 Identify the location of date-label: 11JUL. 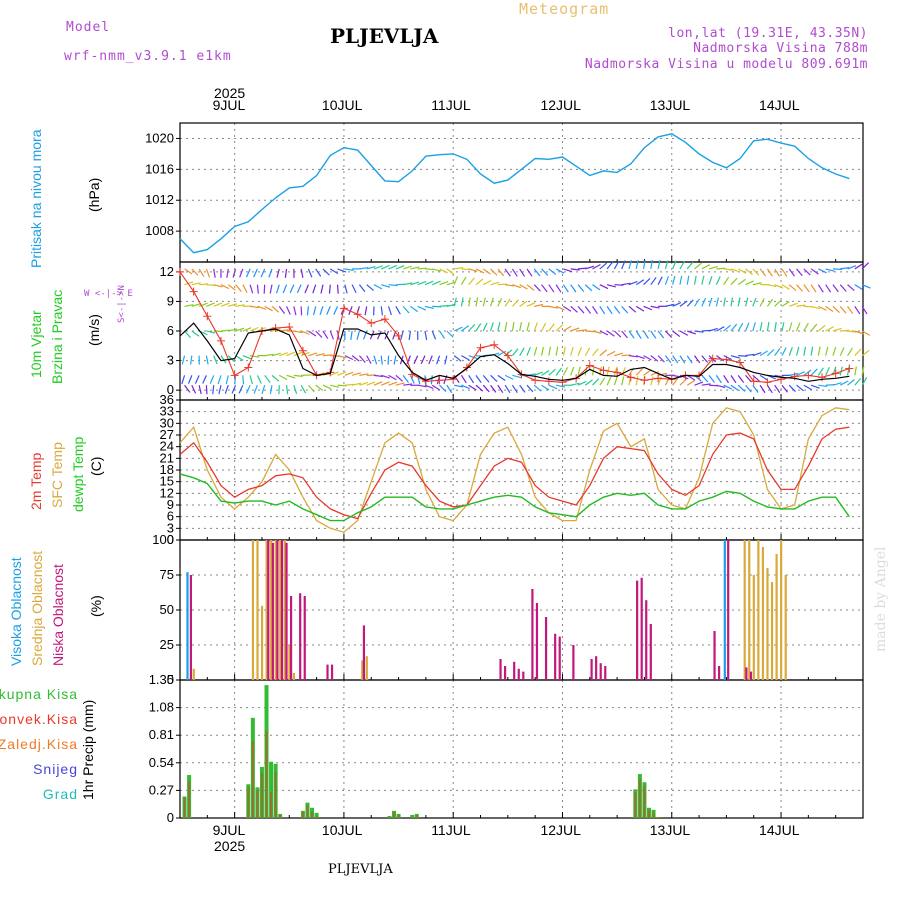
(451, 830).